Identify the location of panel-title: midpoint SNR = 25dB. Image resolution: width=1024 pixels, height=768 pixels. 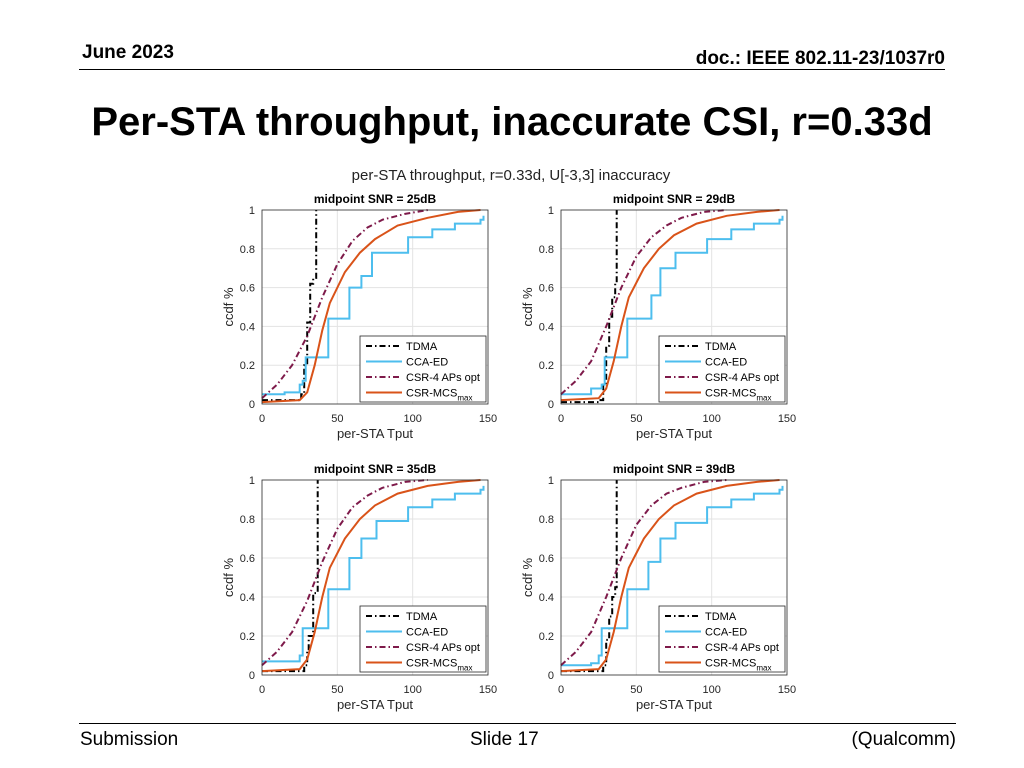
(375, 199).